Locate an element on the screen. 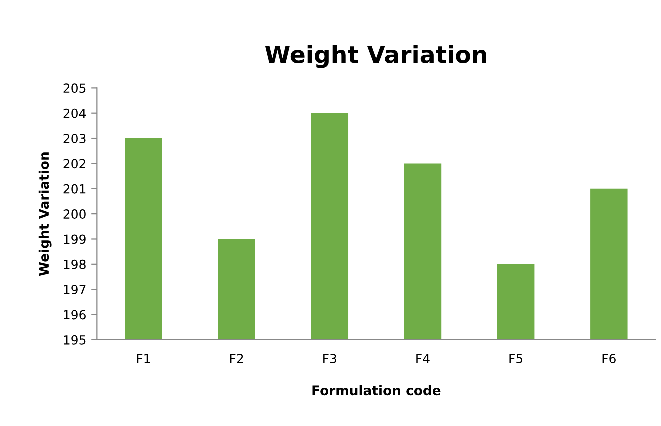 This screenshot has width=661, height=426. x-tick-label: F4 is located at coordinates (423, 359).